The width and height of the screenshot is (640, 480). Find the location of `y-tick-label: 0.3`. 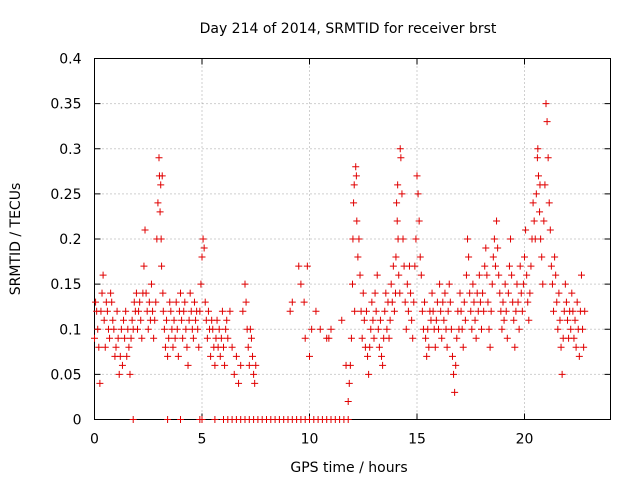

y-tick-label: 0.3 is located at coordinates (70, 150).